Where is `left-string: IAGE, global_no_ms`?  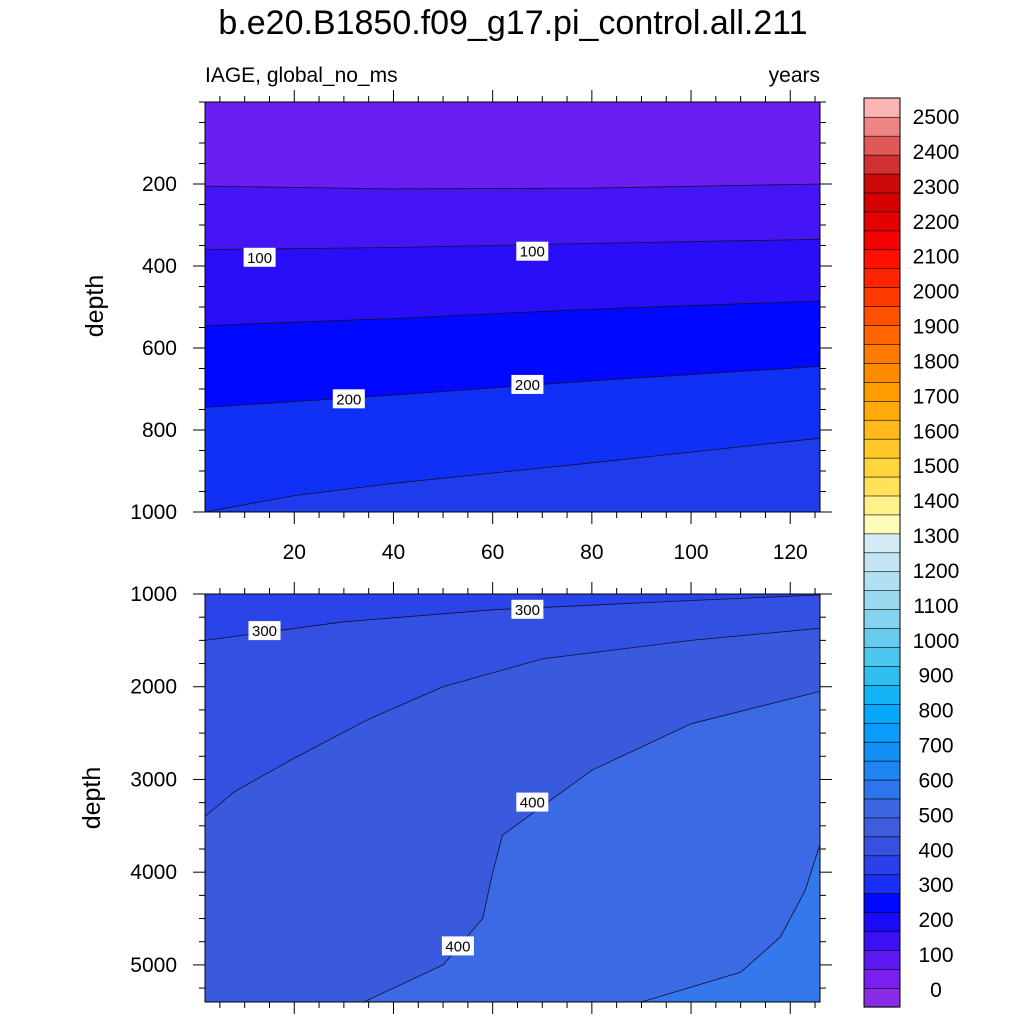
left-string: IAGE, global_no_ms is located at coordinates (301, 75).